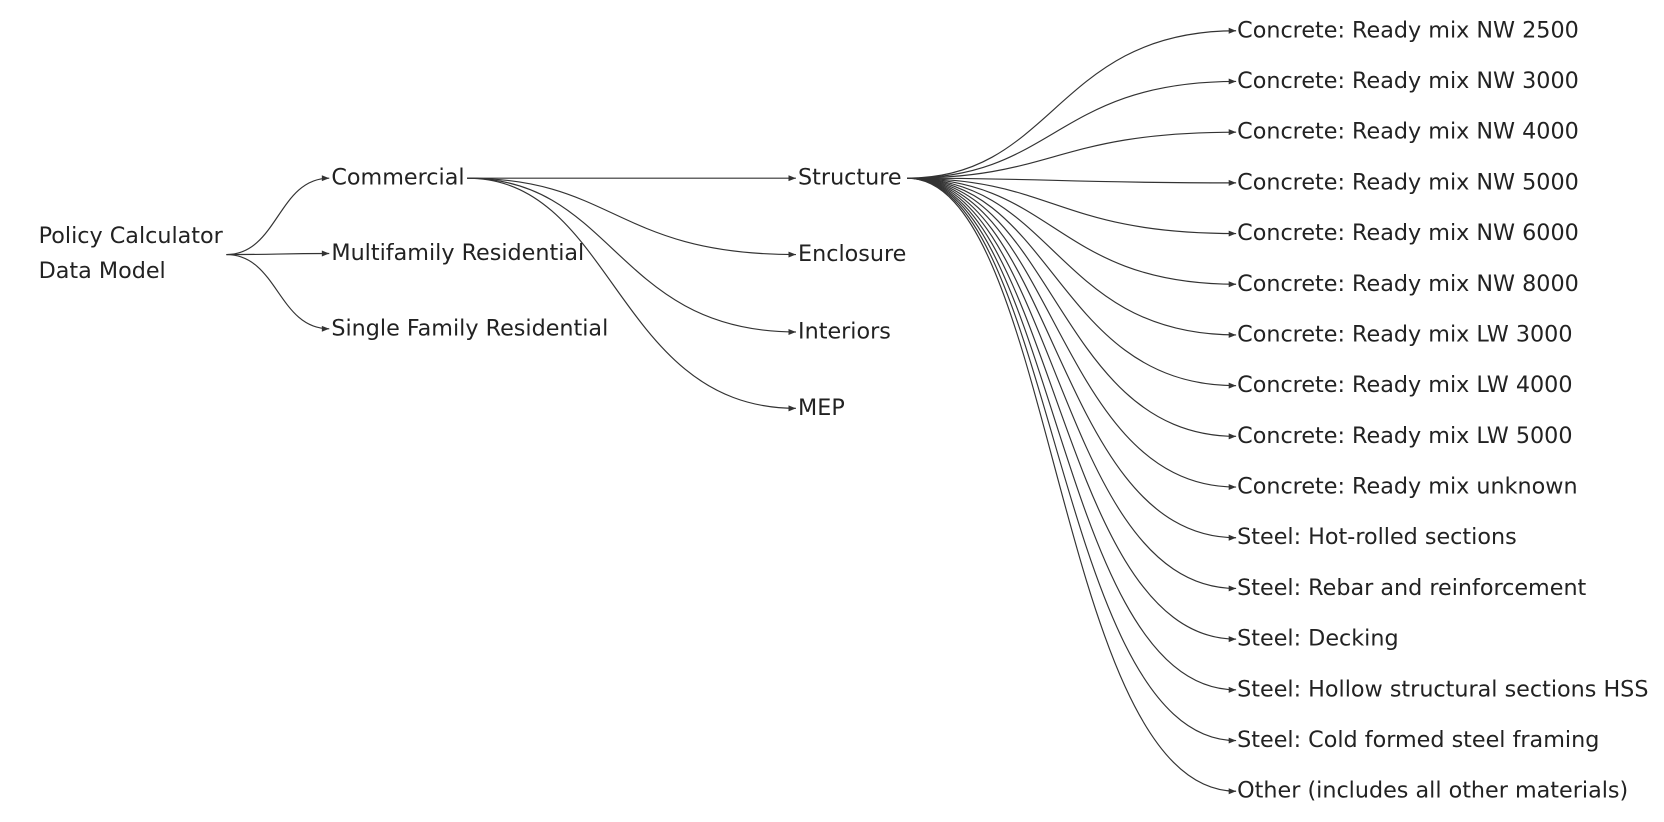  I want to click on category-label: Structure, so click(850, 178).